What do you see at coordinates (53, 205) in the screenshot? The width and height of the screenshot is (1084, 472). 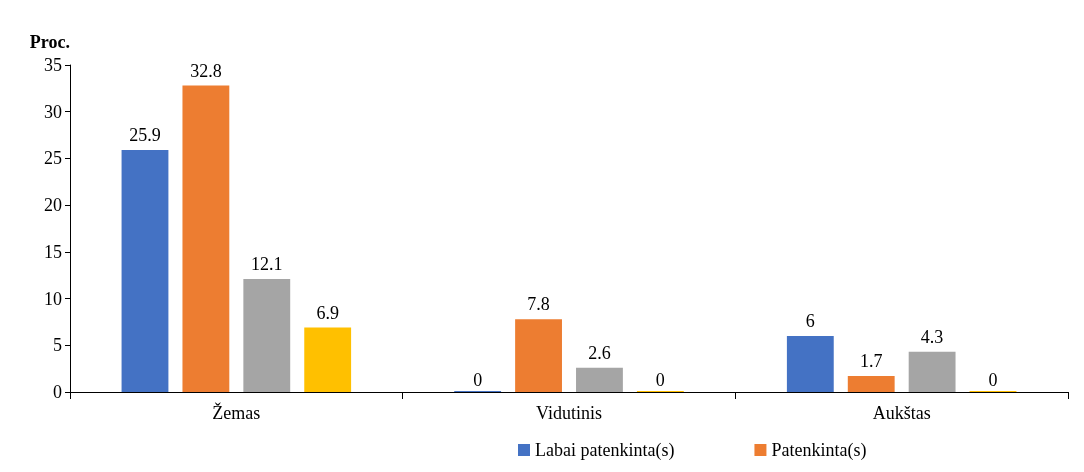 I see `y-tick-label: 20` at bounding box center [53, 205].